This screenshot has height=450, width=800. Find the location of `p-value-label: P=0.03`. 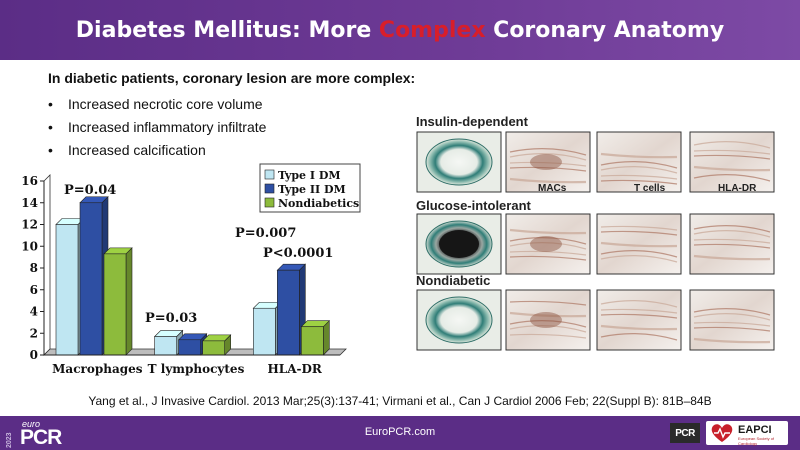

p-value-label: P=0.03 is located at coordinates (171, 318).